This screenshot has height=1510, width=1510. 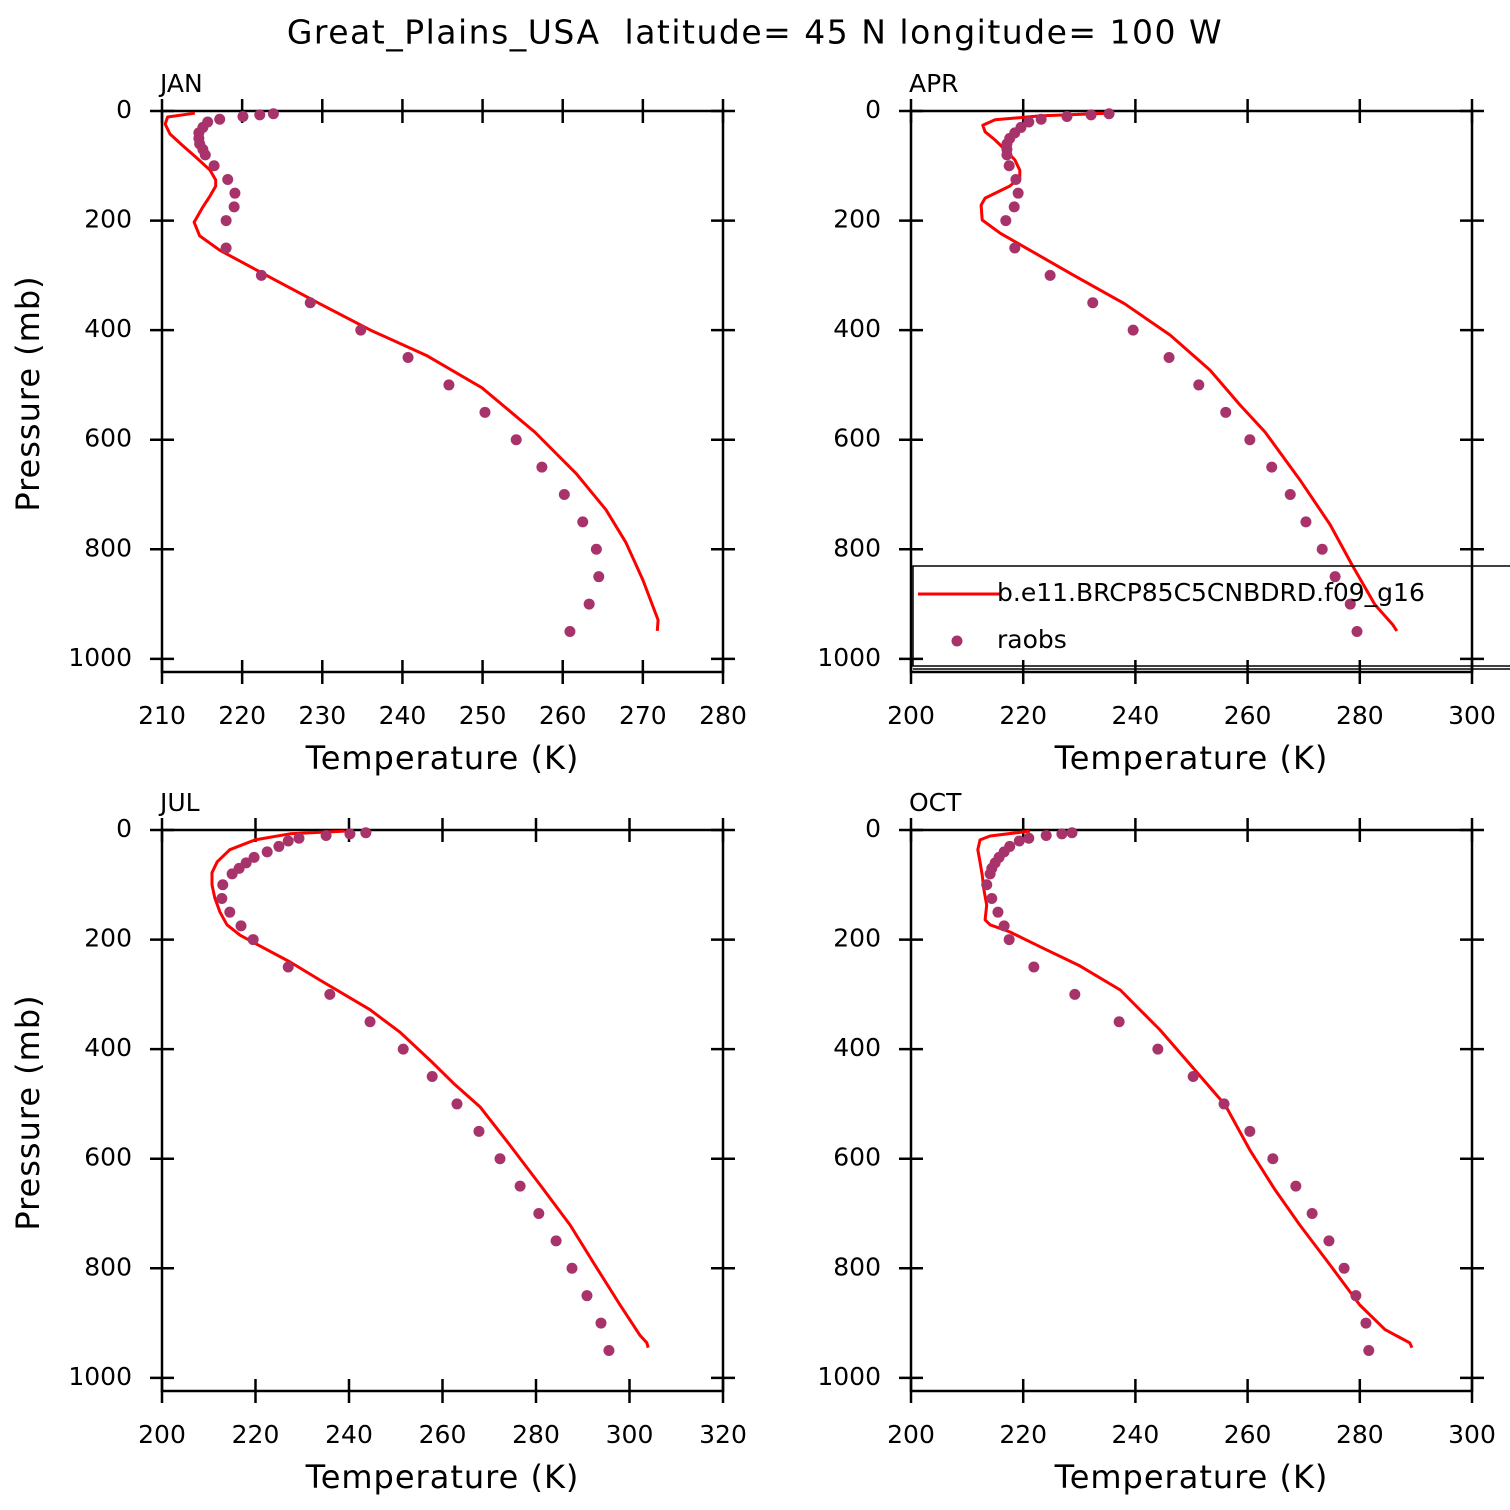 I want to click on panel-title: APR, so click(x=934, y=83).